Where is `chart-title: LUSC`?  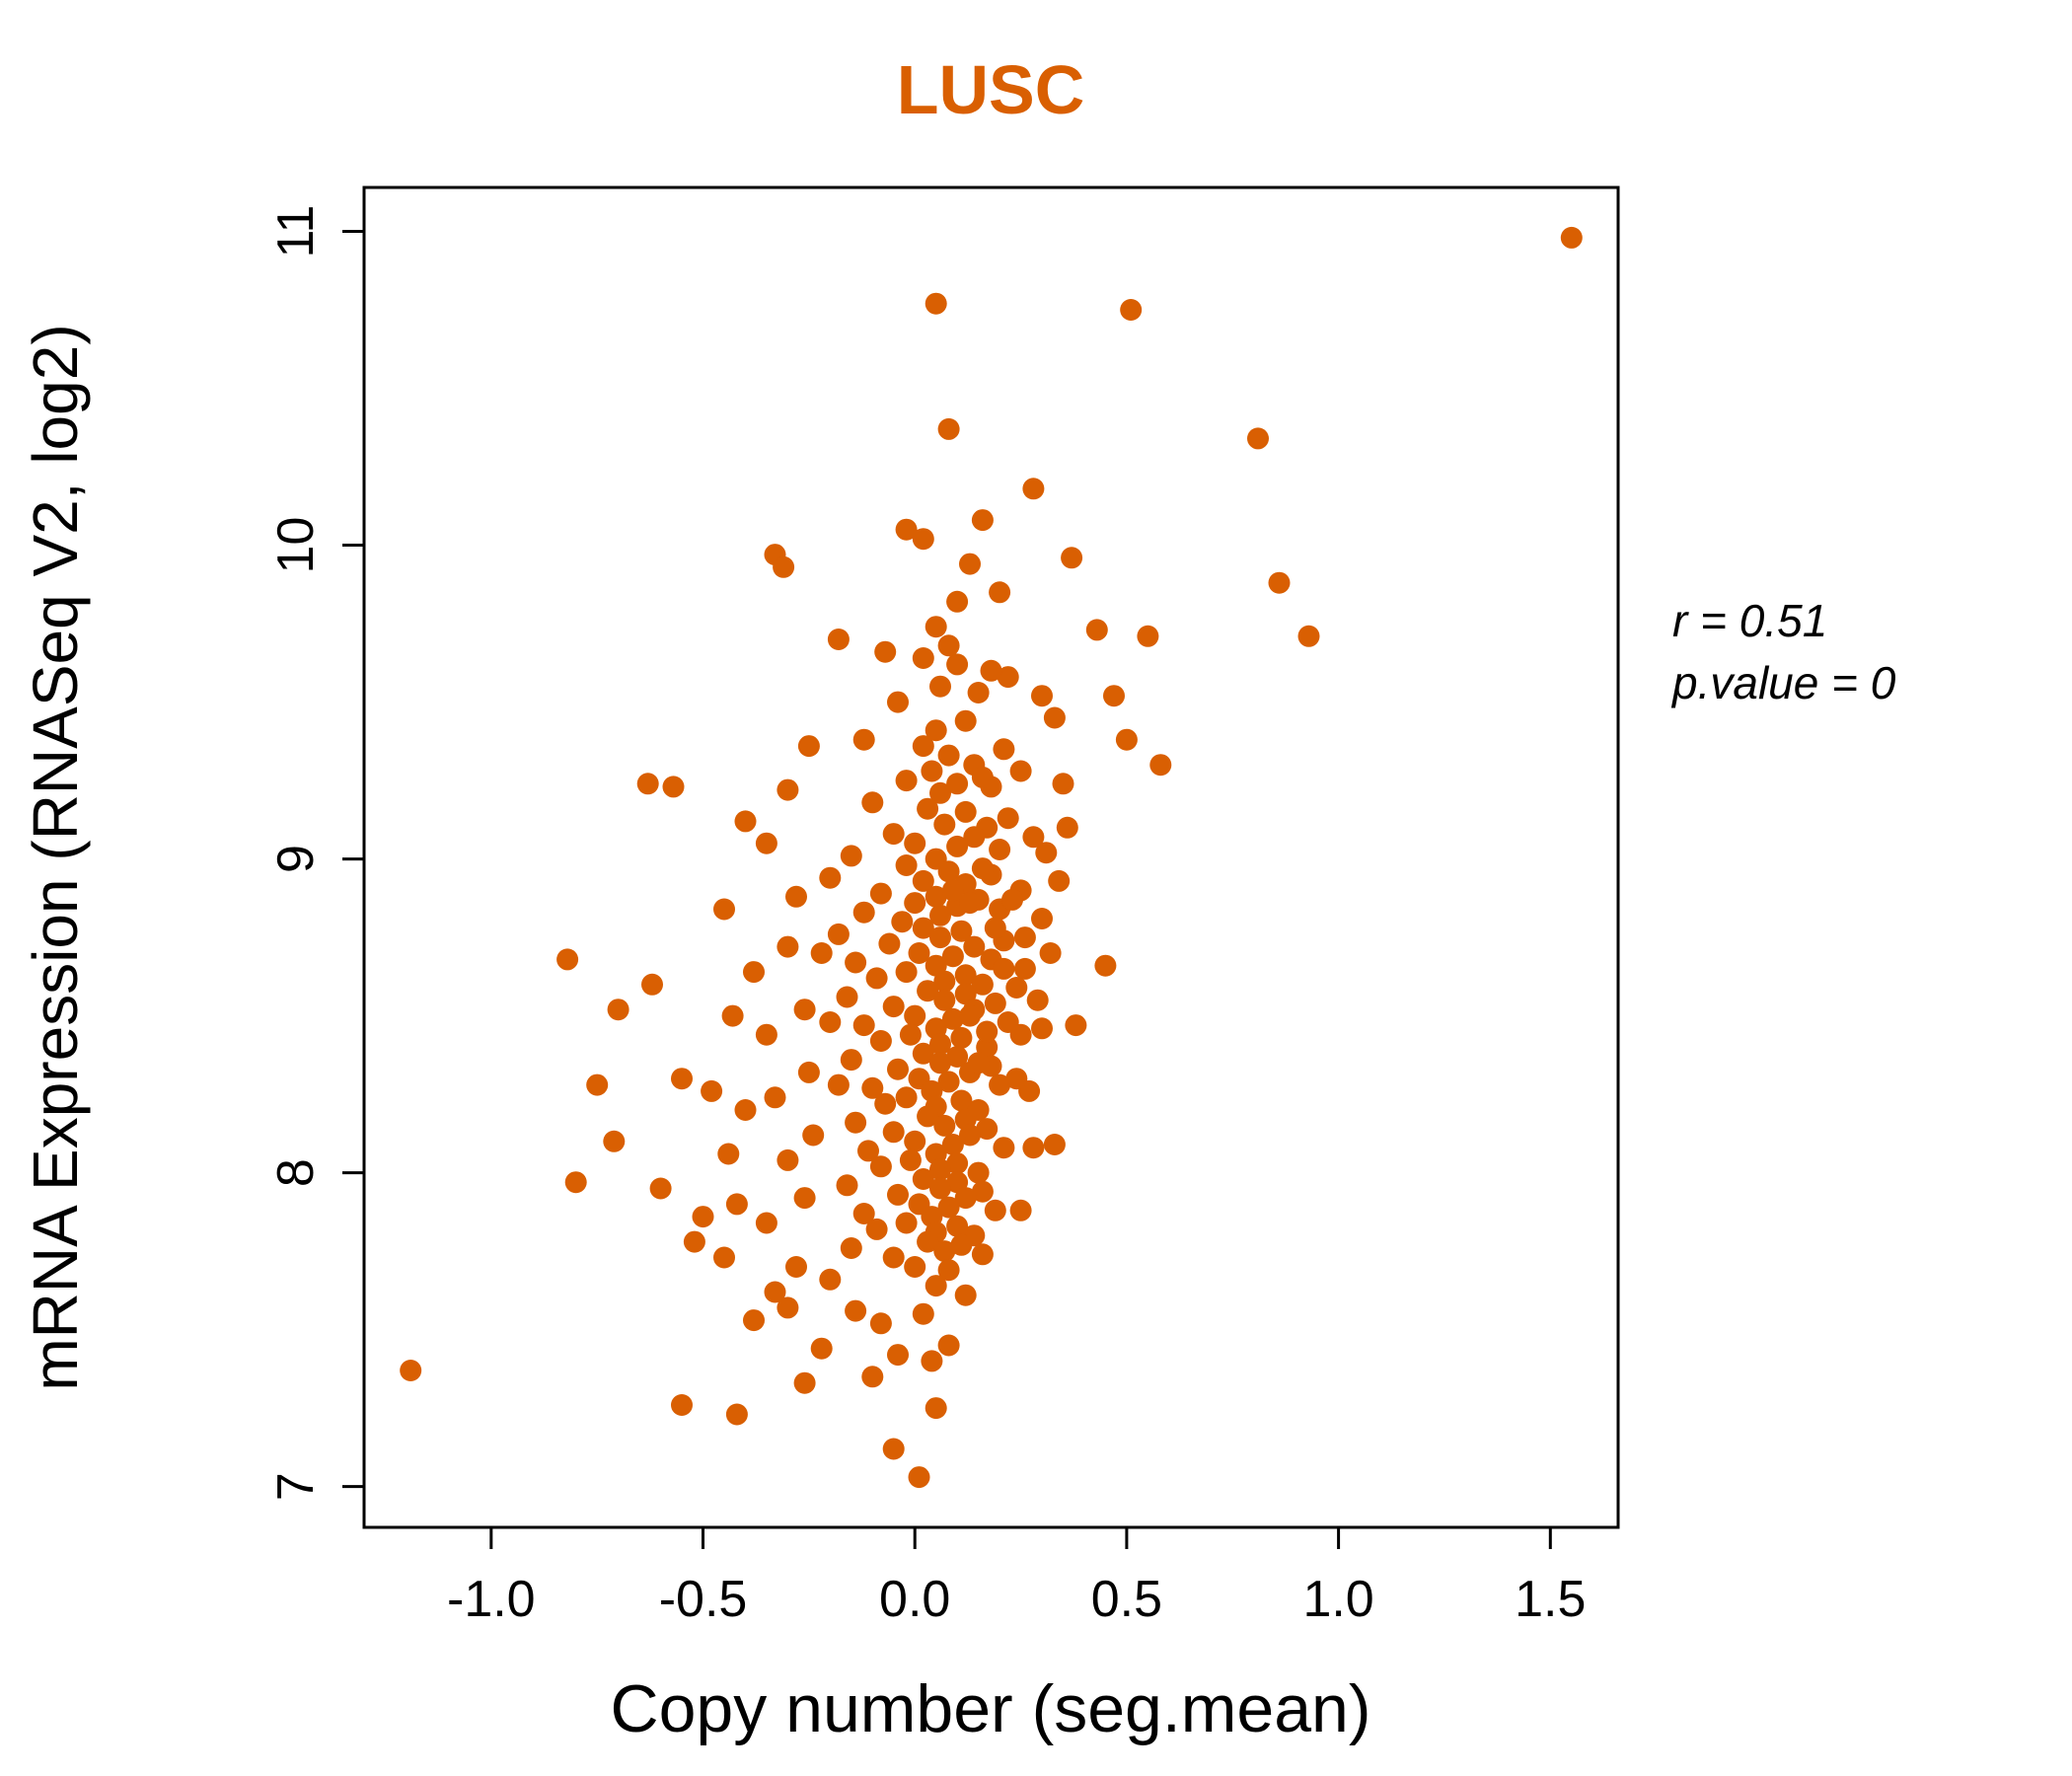 chart-title: LUSC is located at coordinates (991, 90).